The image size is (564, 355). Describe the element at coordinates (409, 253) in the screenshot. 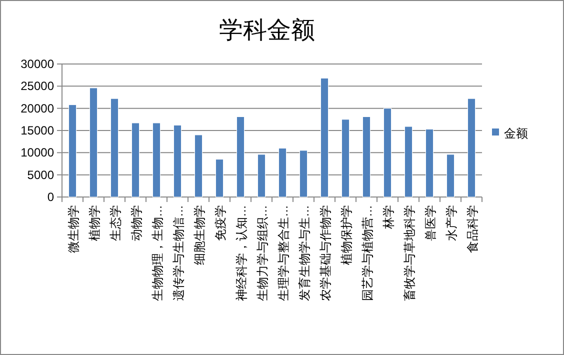

I see `x-tick-label: 畜牧学与草地科学` at that location.